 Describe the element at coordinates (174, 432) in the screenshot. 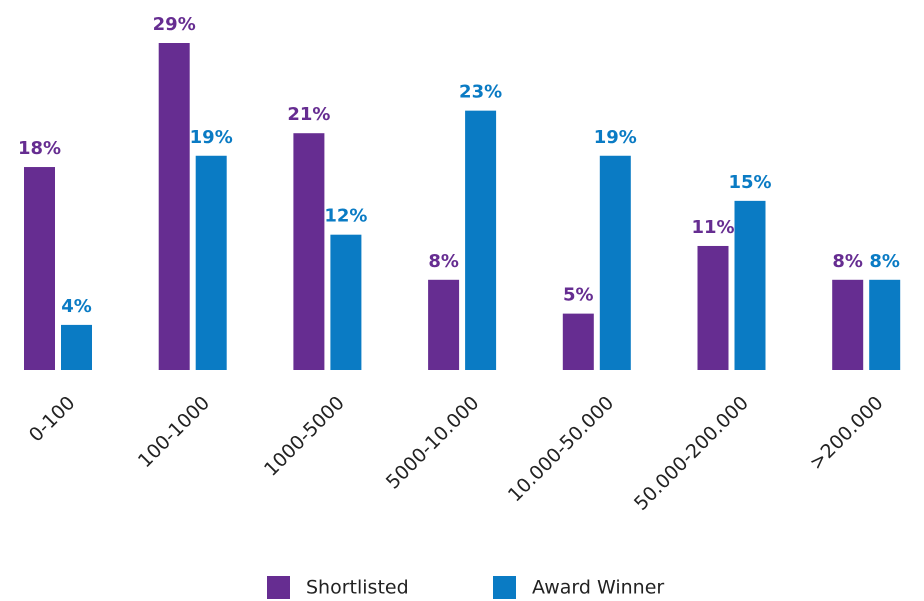

I see `x-tick-label: 100-1000` at that location.